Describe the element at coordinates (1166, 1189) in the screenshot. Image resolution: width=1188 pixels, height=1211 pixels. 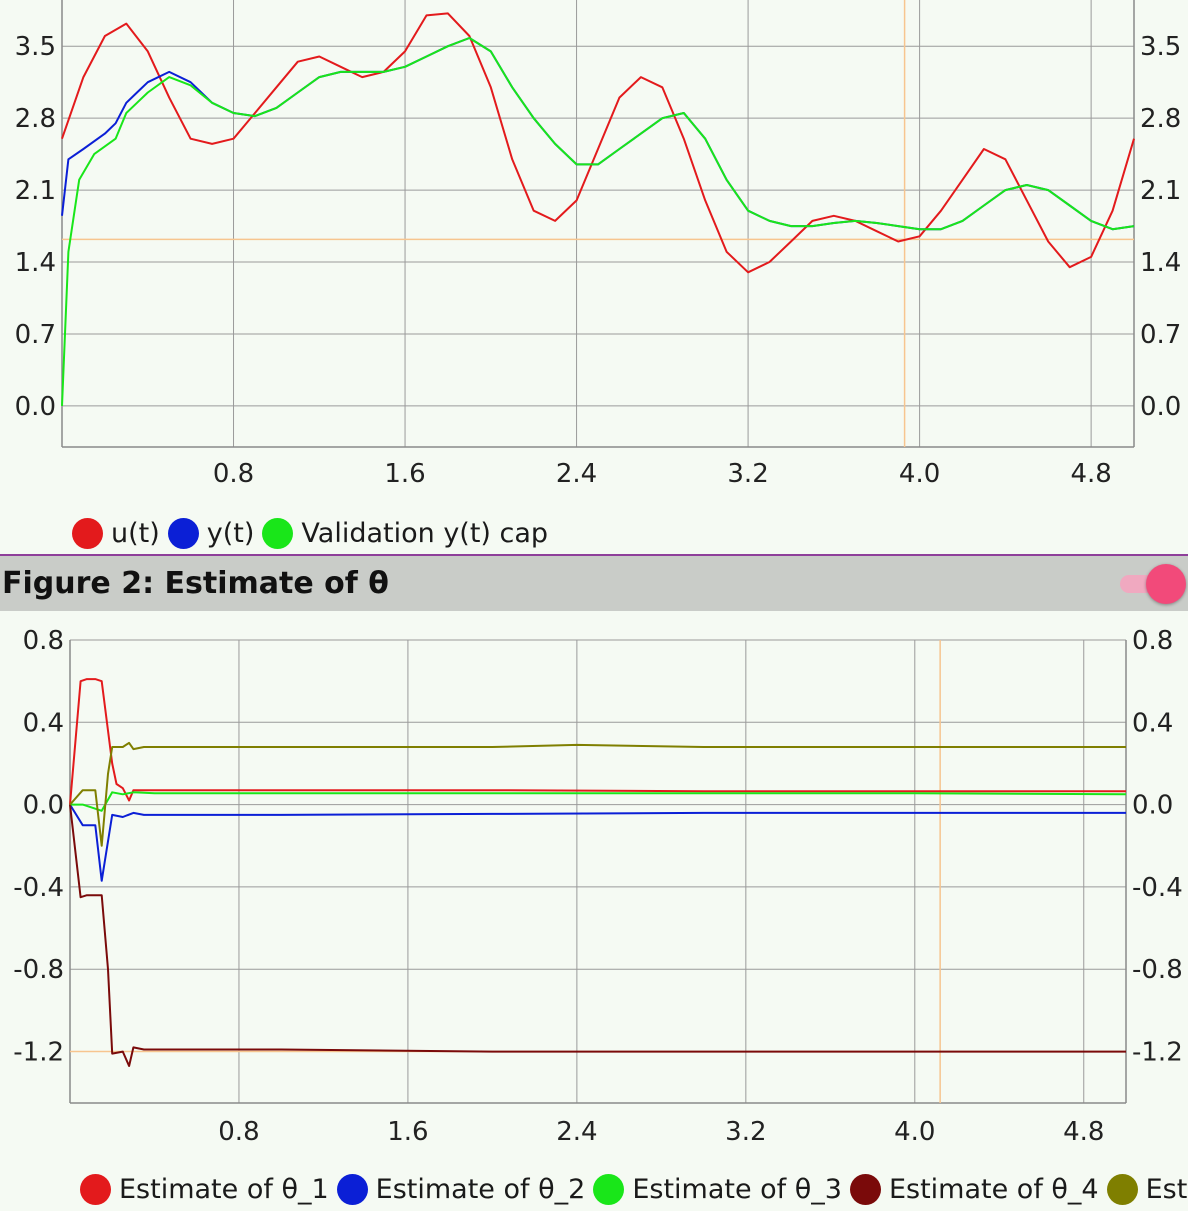
I see `legend-label: Est` at that location.